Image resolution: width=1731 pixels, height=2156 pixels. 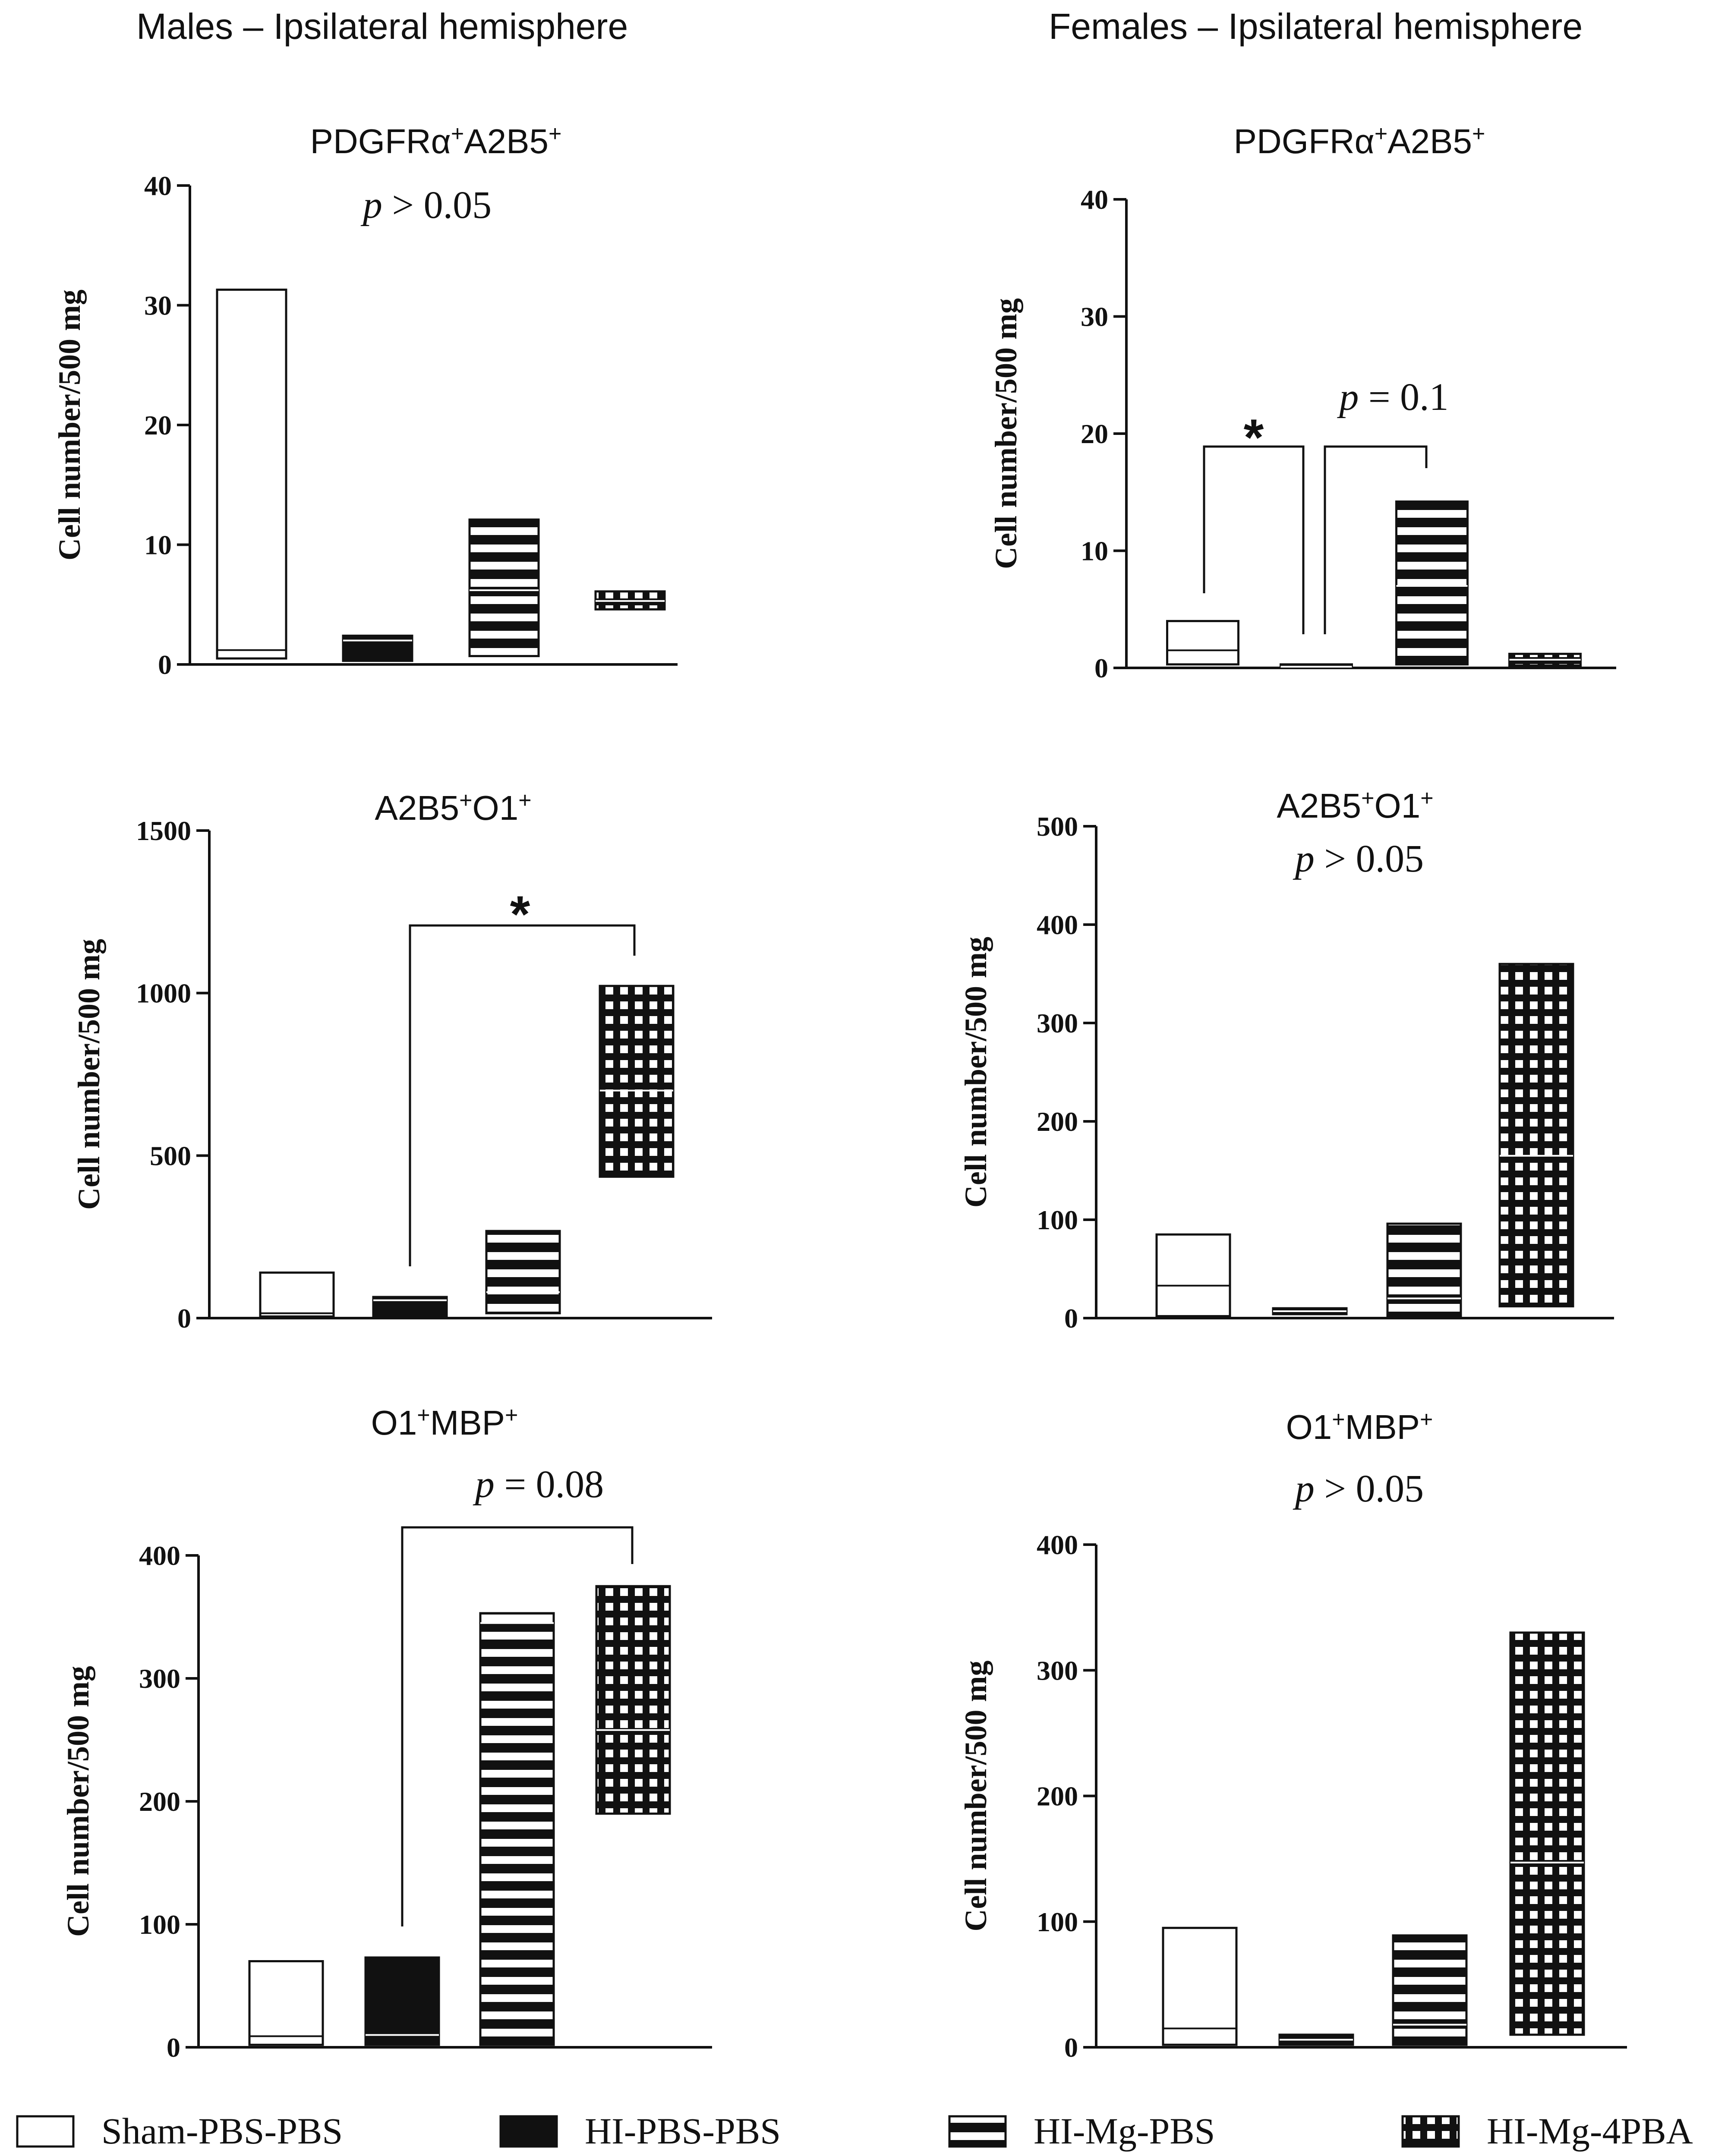 I want to click on legend-label: HI-PBS-PBS, so click(x=683, y=2131).